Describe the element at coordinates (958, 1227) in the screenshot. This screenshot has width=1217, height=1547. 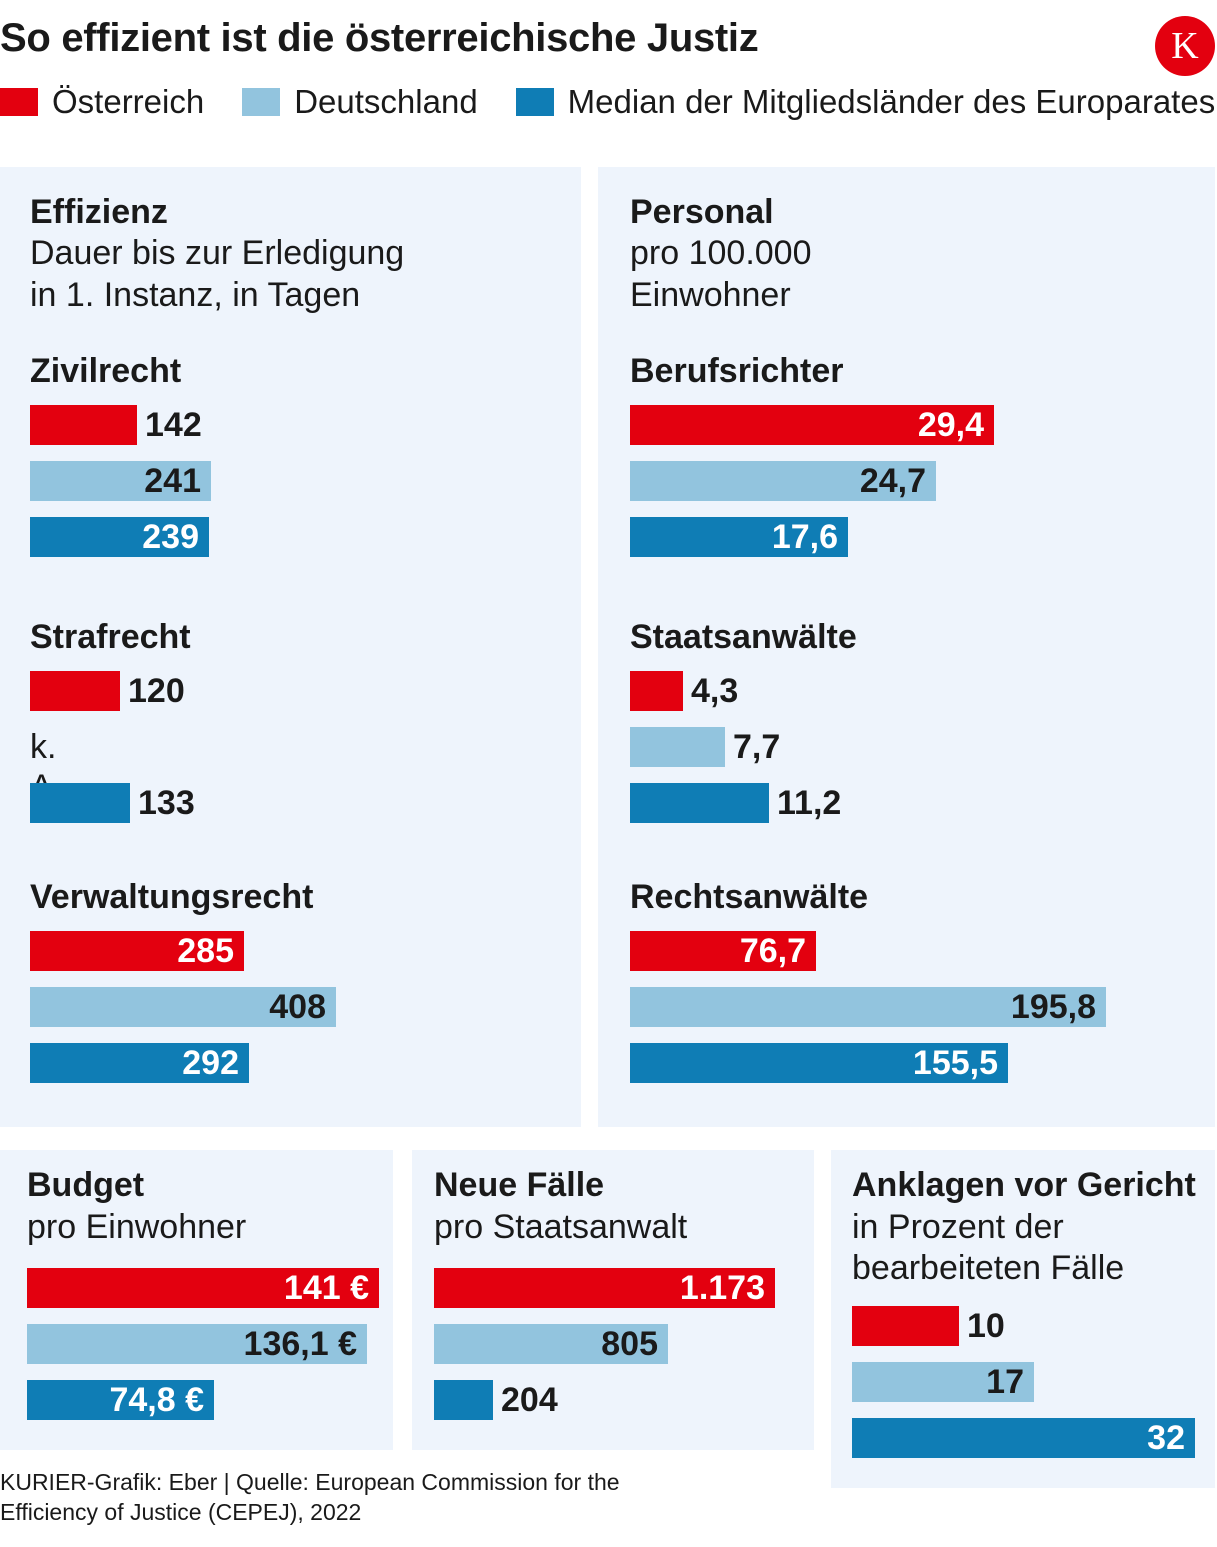
I see `panel-subtitle-anklagen-1: in Prozent der` at that location.